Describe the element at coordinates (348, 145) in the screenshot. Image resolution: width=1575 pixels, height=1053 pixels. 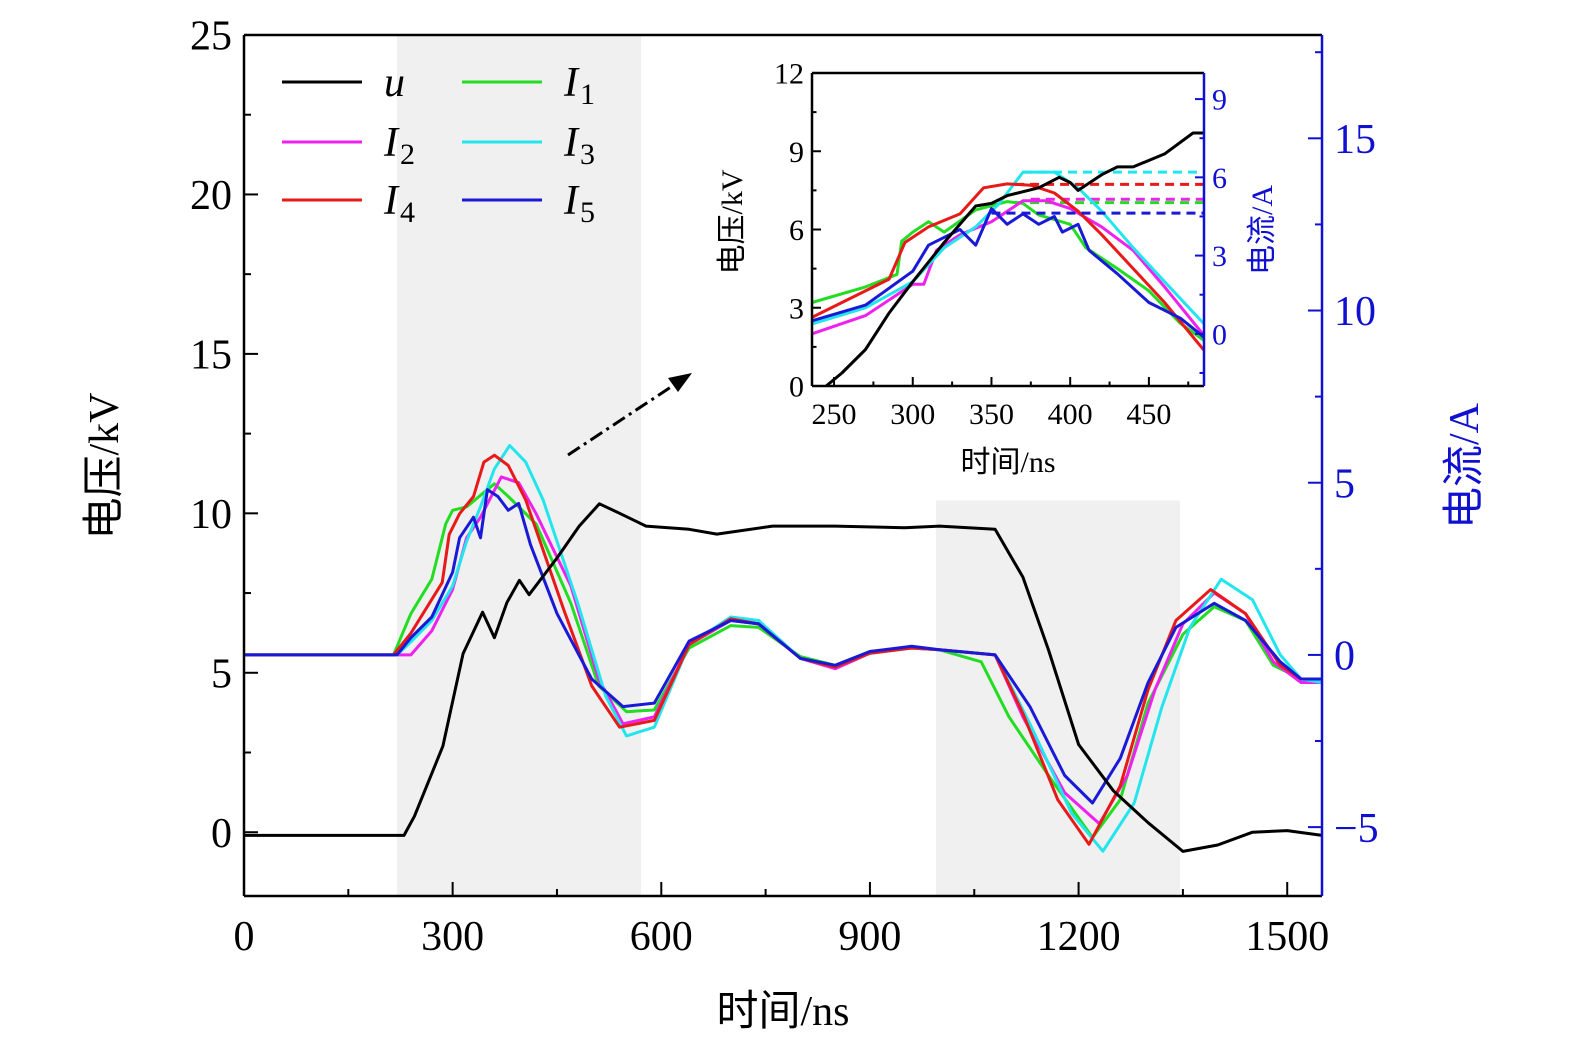
I see `legend-item-I2: I2` at that location.